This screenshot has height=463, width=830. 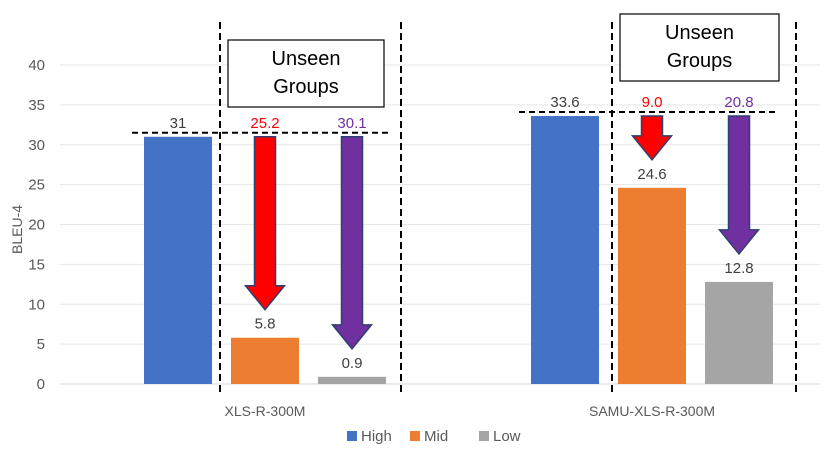 I want to click on x-tick-label: XLS-R-300M, so click(x=265, y=411).